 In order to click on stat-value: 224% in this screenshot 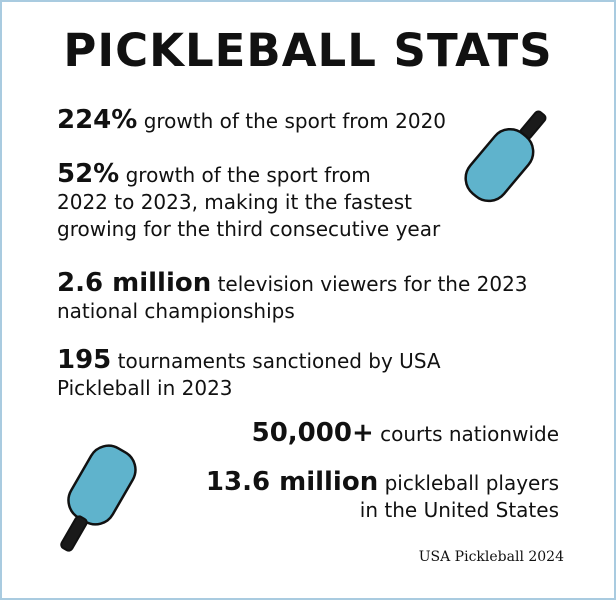, I will do `click(97, 120)`.